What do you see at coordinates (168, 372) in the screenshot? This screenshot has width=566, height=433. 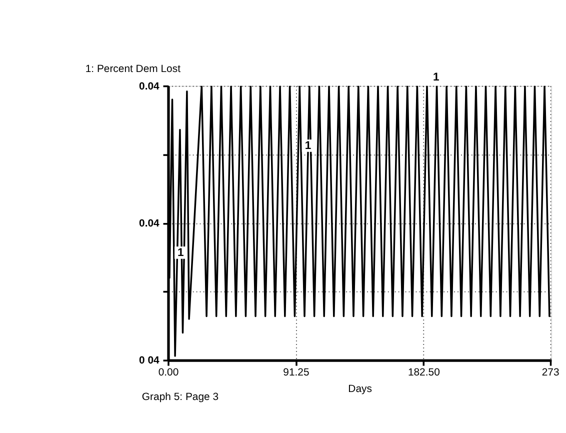 I see `x-tick-label: 0.00` at bounding box center [168, 372].